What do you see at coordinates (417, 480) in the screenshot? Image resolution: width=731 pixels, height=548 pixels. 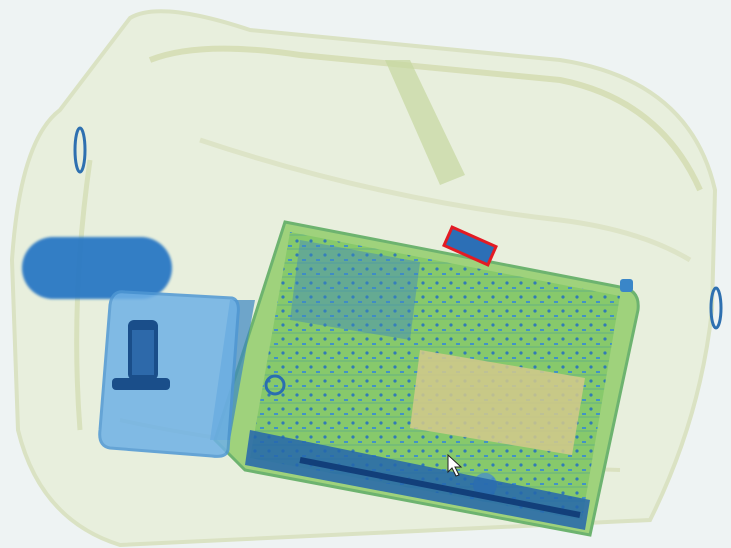 I see `laptop-hinge` at bounding box center [417, 480].